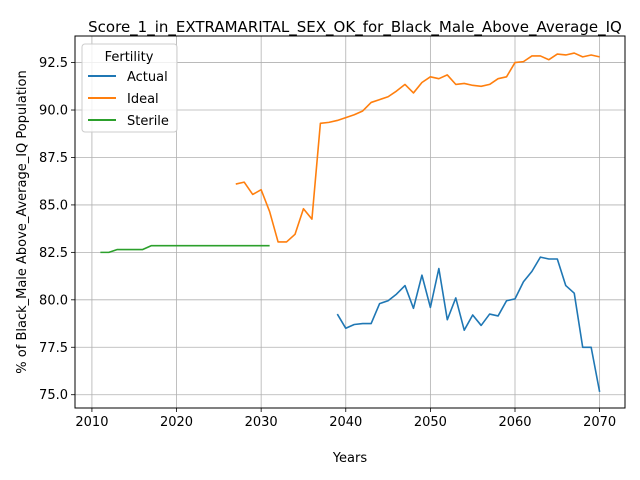  What do you see at coordinates (350, 458) in the screenshot?
I see `x-axis-label: Years` at bounding box center [350, 458].